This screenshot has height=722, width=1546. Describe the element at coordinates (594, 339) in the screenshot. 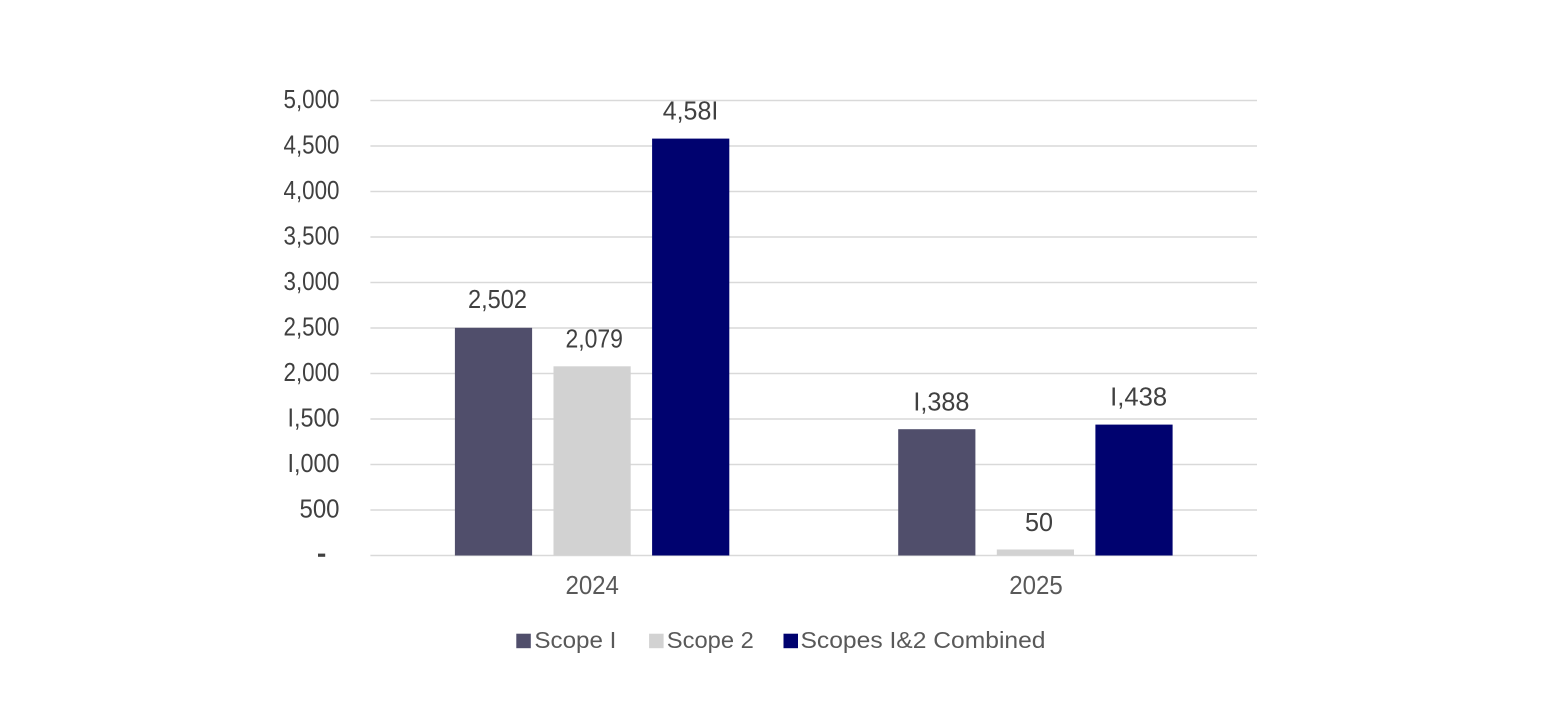

I see `svg-text: 2,079` at that location.